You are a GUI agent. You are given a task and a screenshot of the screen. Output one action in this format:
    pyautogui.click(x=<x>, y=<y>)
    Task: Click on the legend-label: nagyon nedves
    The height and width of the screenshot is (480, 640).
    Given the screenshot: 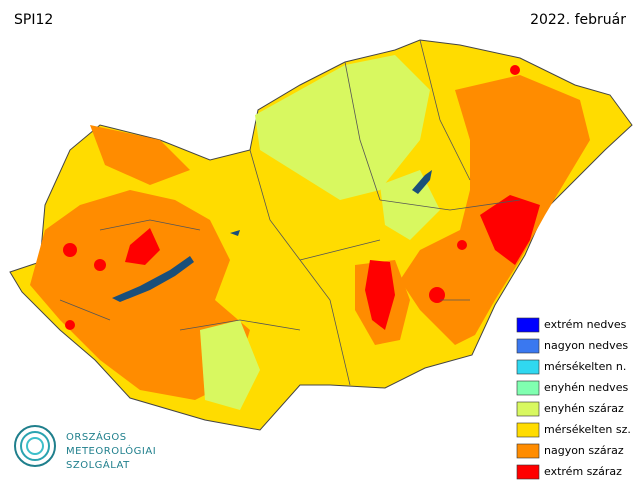 What is the action you would take?
    pyautogui.click(x=586, y=345)
    